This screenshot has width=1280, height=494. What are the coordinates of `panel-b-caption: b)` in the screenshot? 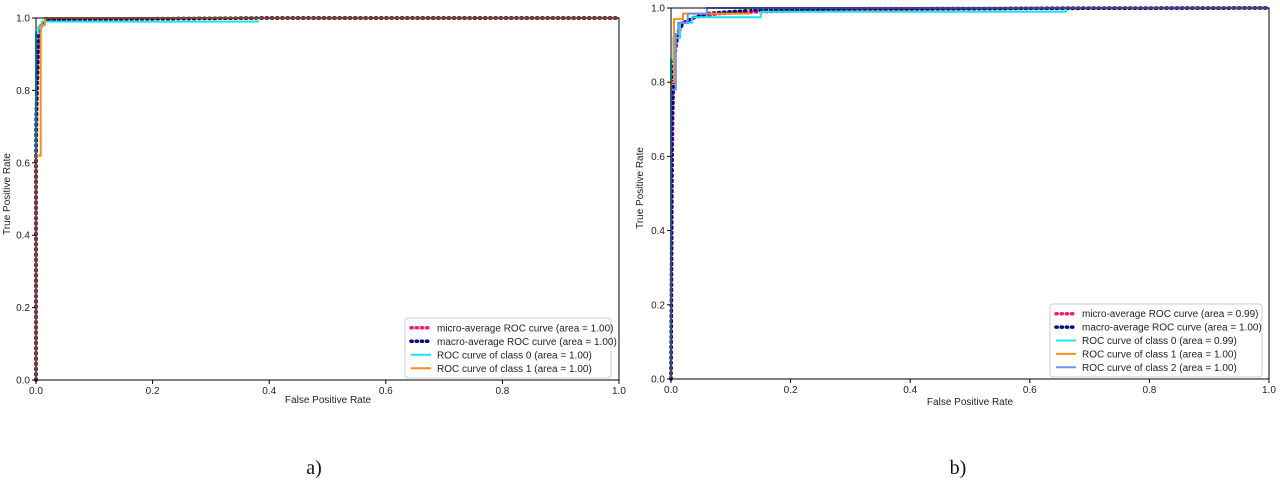 It's located at (958, 468).